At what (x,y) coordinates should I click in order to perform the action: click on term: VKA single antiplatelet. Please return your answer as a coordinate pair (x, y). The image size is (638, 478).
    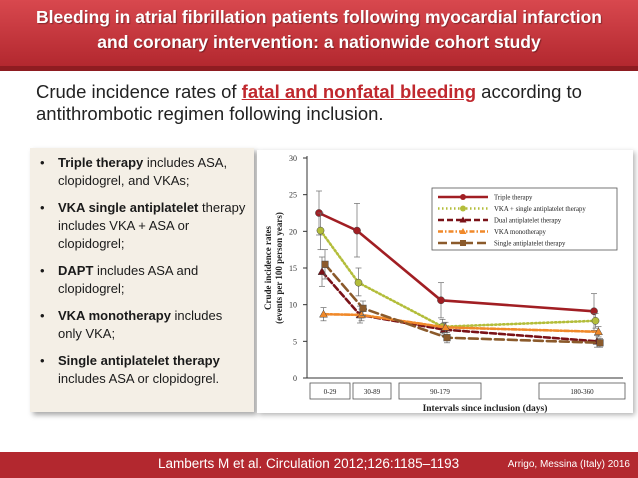
    Looking at the image, I should click on (128, 207).